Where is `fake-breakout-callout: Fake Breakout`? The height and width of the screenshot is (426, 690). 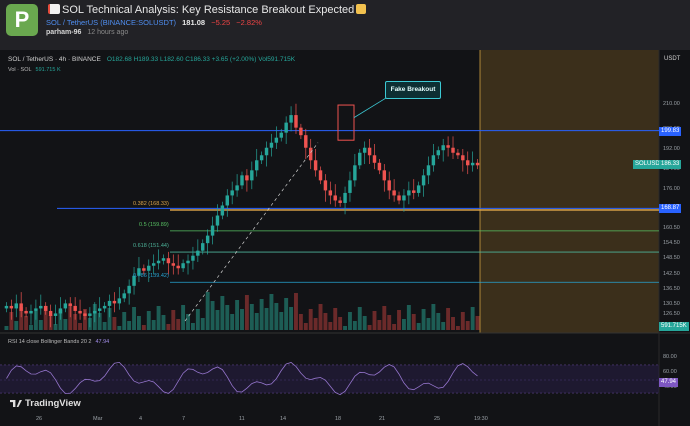
fake-breakout-callout: Fake Breakout is located at coordinates (413, 90).